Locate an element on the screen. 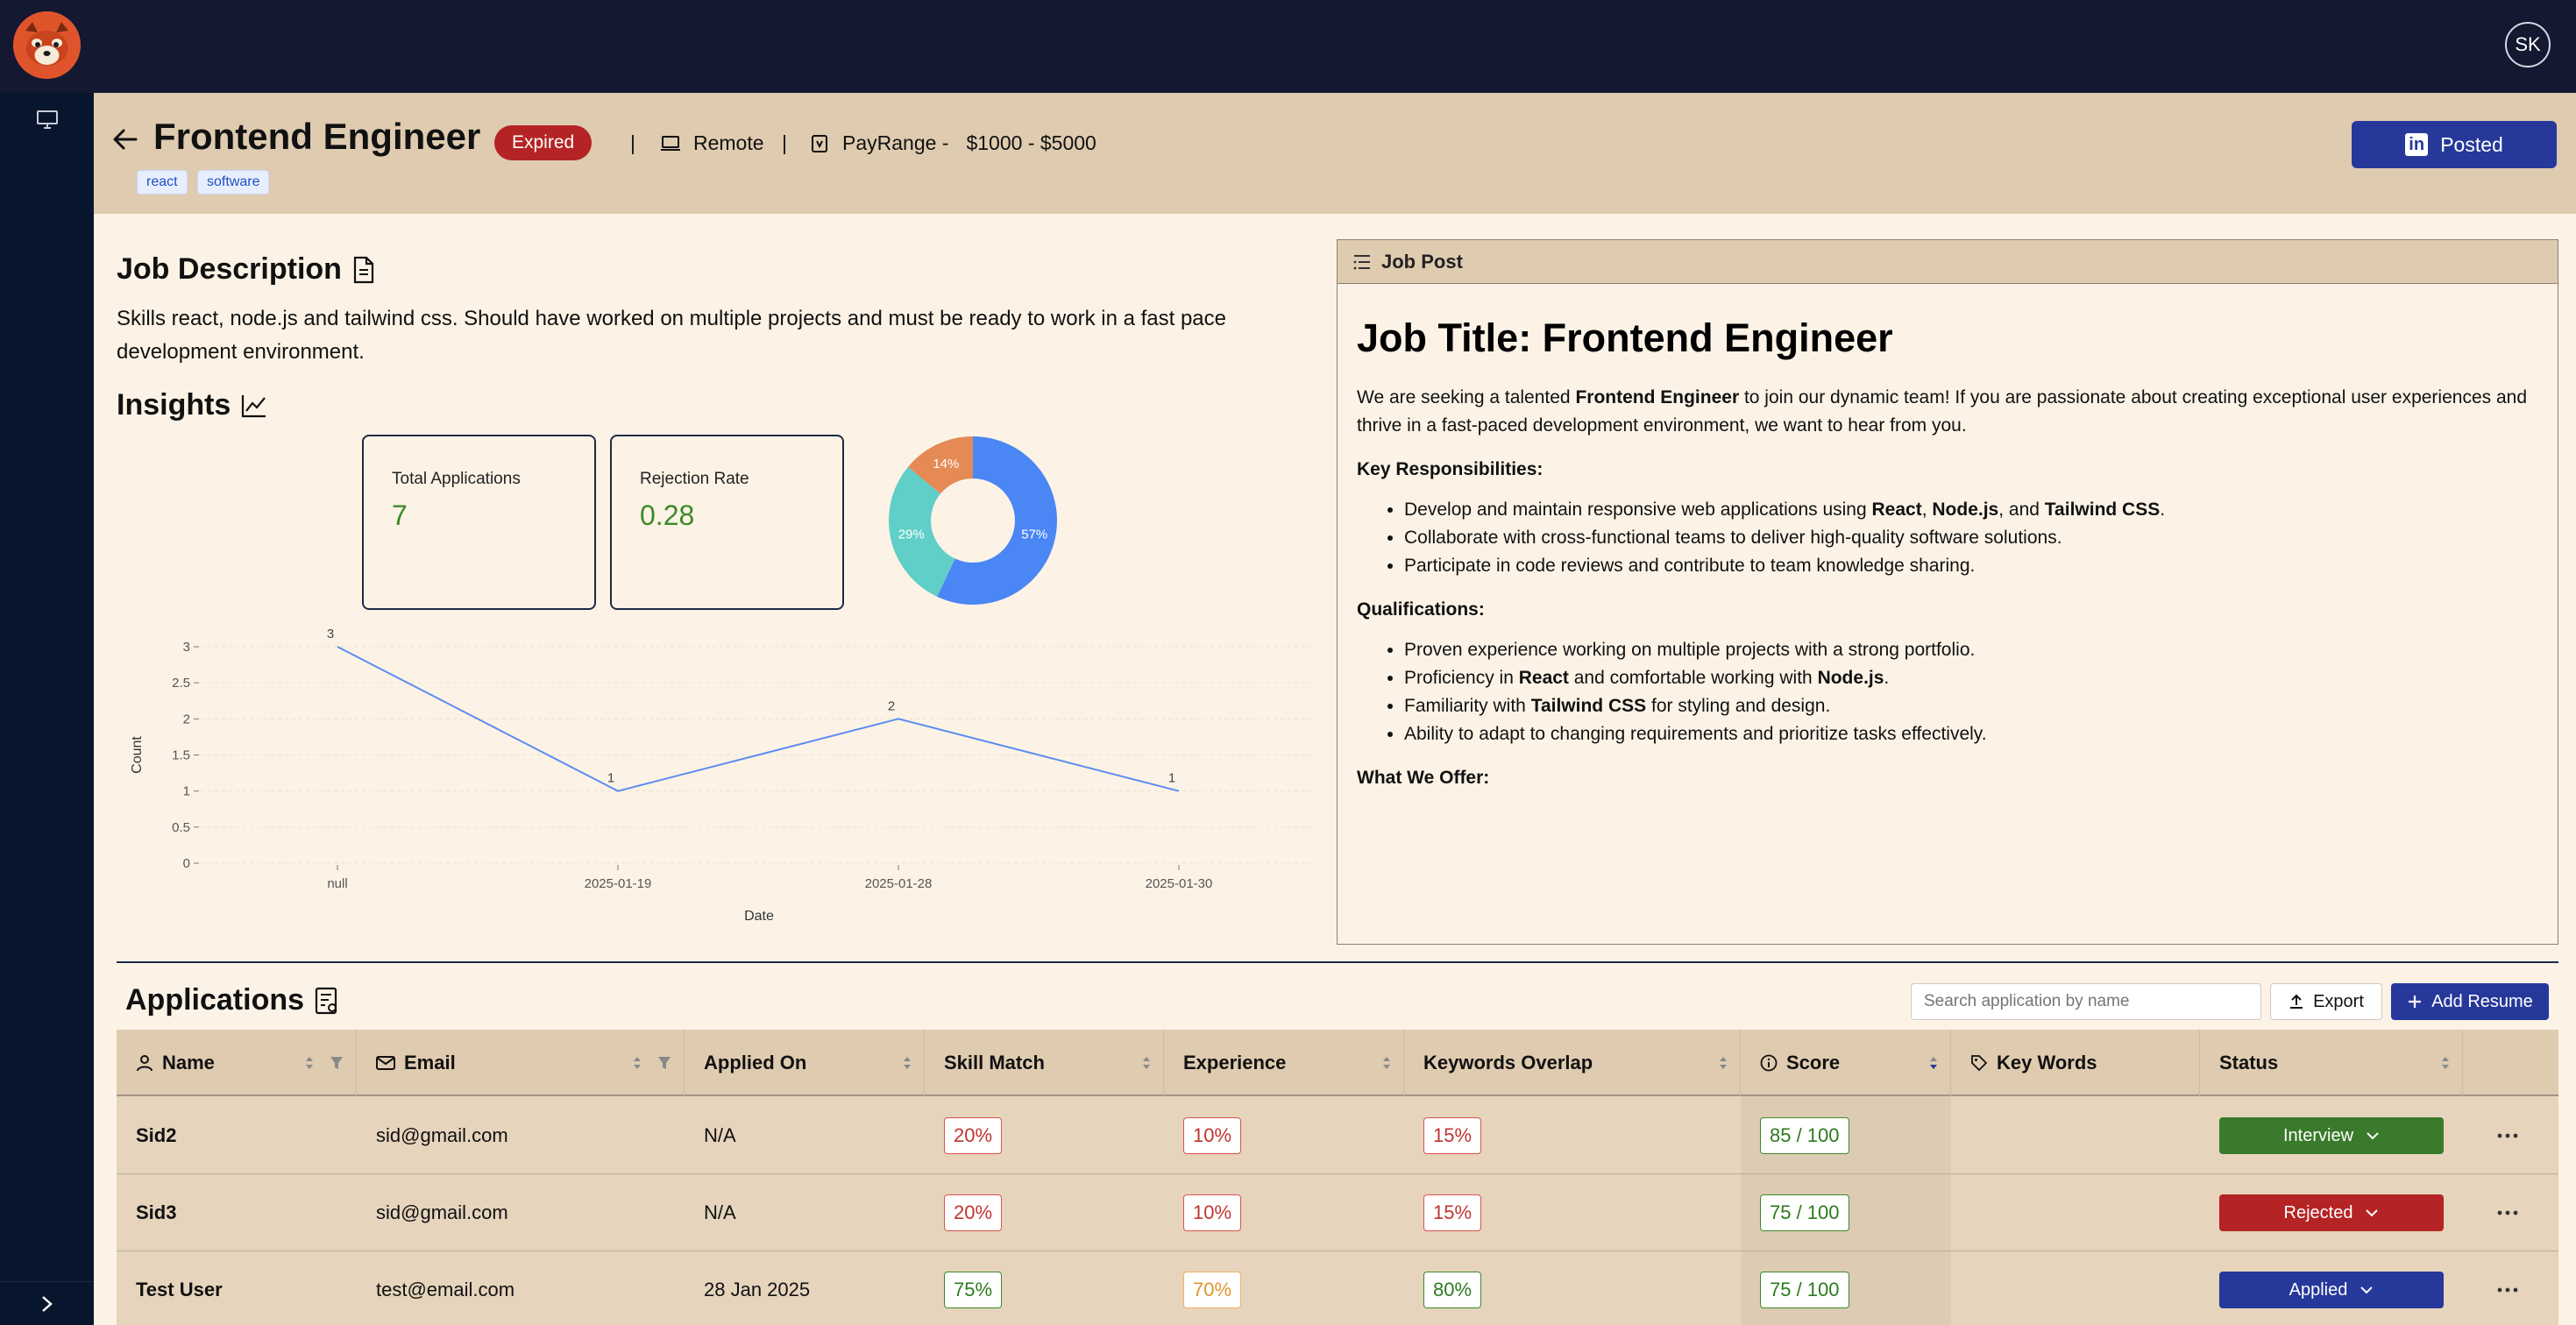 The width and height of the screenshot is (2576, 1325). donut-slice-label: 29% is located at coordinates (911, 535).